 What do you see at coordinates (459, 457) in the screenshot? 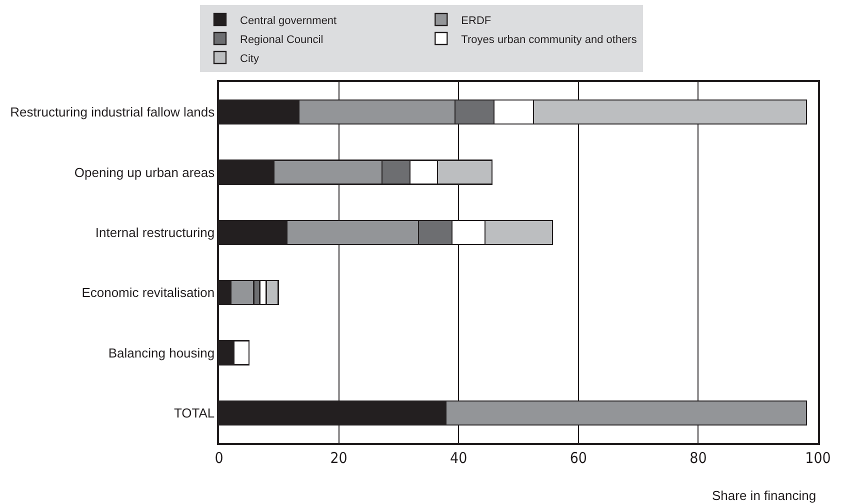
I see `x-tick-label: 40` at bounding box center [459, 457].